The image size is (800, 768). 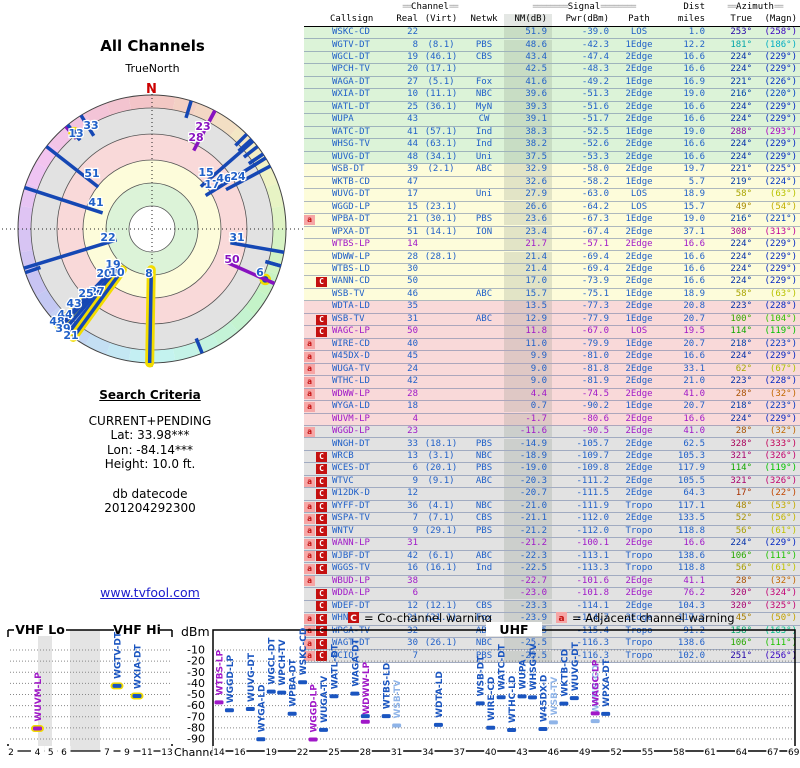 What do you see at coordinates (503, 666) in the screenshot?
I see `signal-bar-label: WATC-DT` at bounding box center [503, 666].